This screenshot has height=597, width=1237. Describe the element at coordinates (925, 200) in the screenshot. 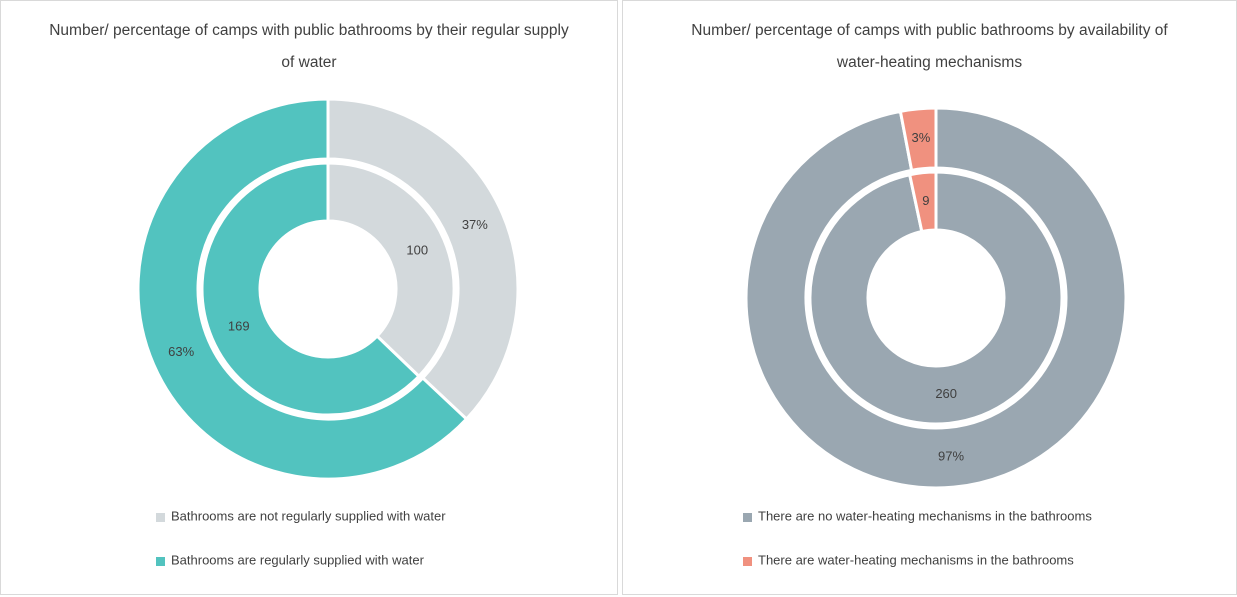

I see `data-label: 9` at that location.